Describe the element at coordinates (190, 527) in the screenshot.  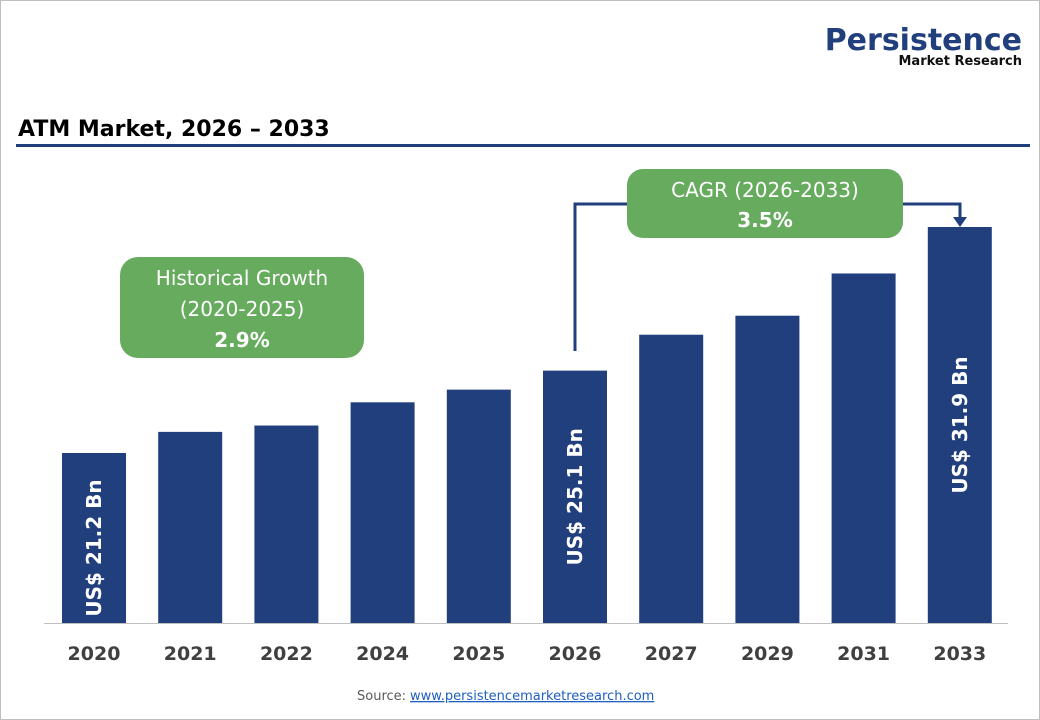
I see `bar-2021` at that location.